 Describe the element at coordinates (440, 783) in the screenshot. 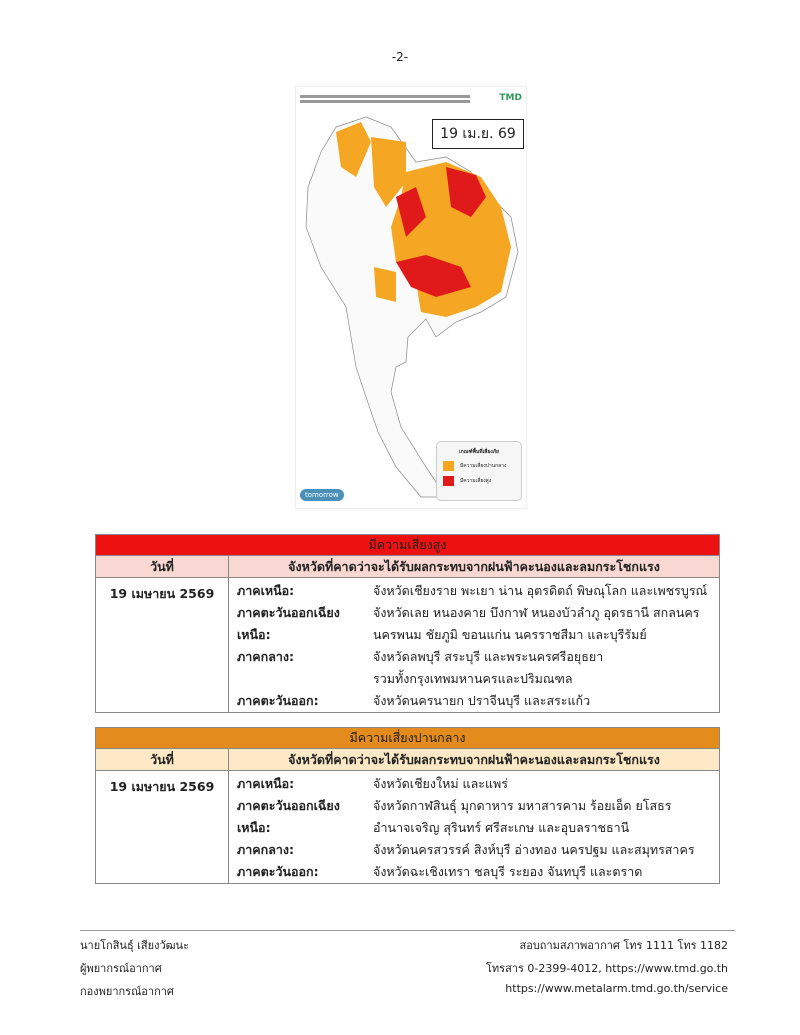

I see `province-line: จังหวัดเชียงใหม่ และแพร่` at that location.